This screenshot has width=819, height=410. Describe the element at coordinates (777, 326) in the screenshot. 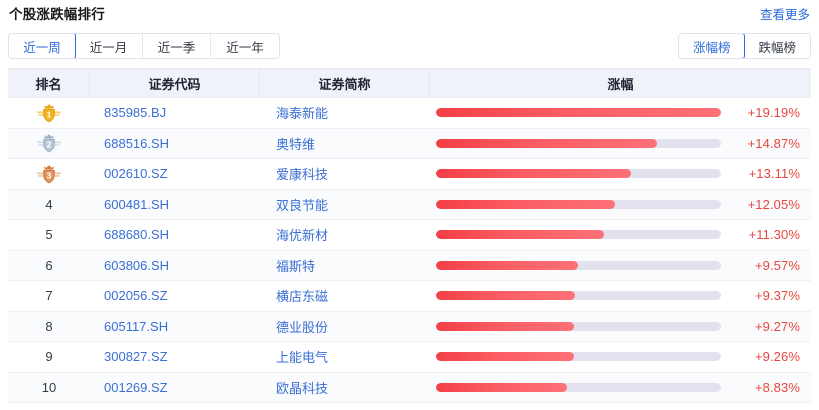

I see `change-percent-value: +9.27%` at that location.